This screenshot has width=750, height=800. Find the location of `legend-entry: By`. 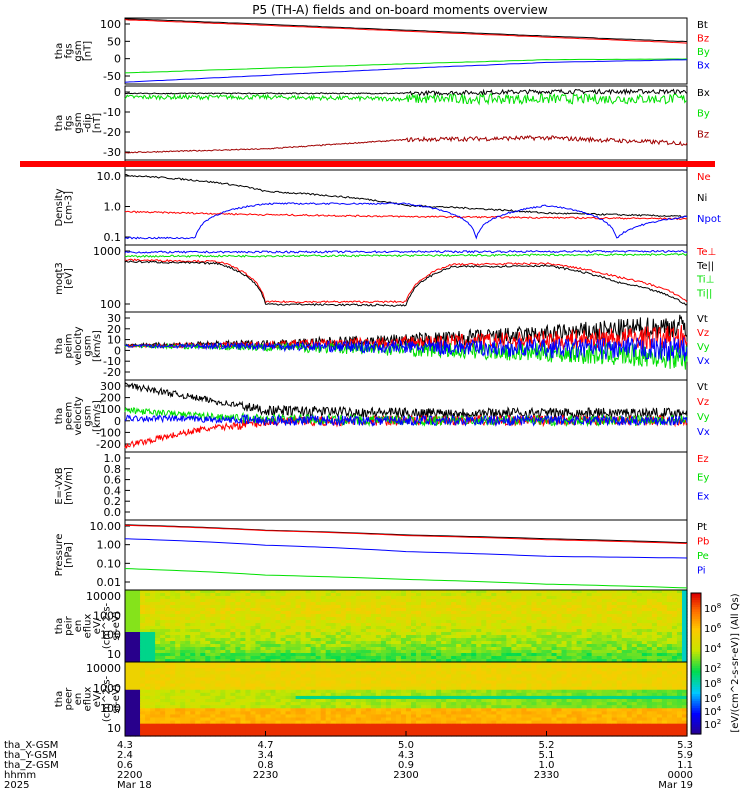

legend-entry: By is located at coordinates (703, 114).